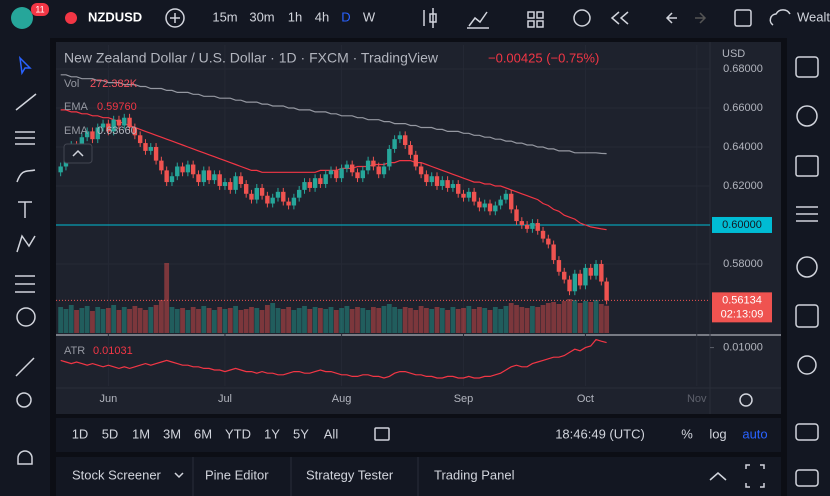 The image size is (830, 496). I want to click on collapse-legend, so click(78, 153).